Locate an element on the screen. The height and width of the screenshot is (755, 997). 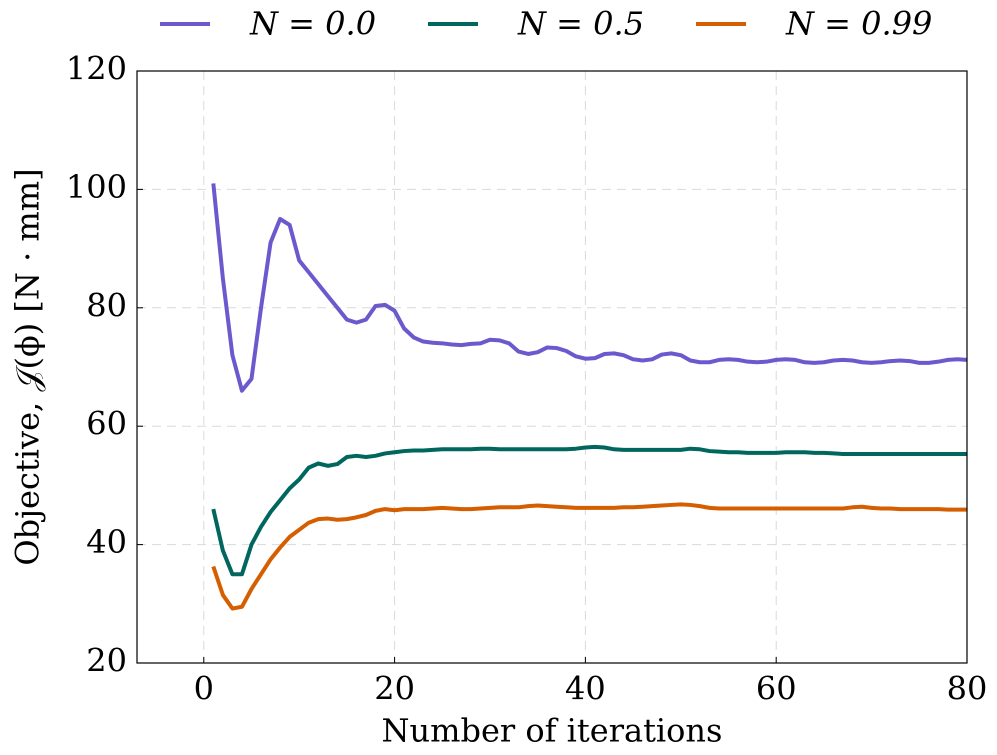
y-tick-label: 80 is located at coordinates (106, 305).